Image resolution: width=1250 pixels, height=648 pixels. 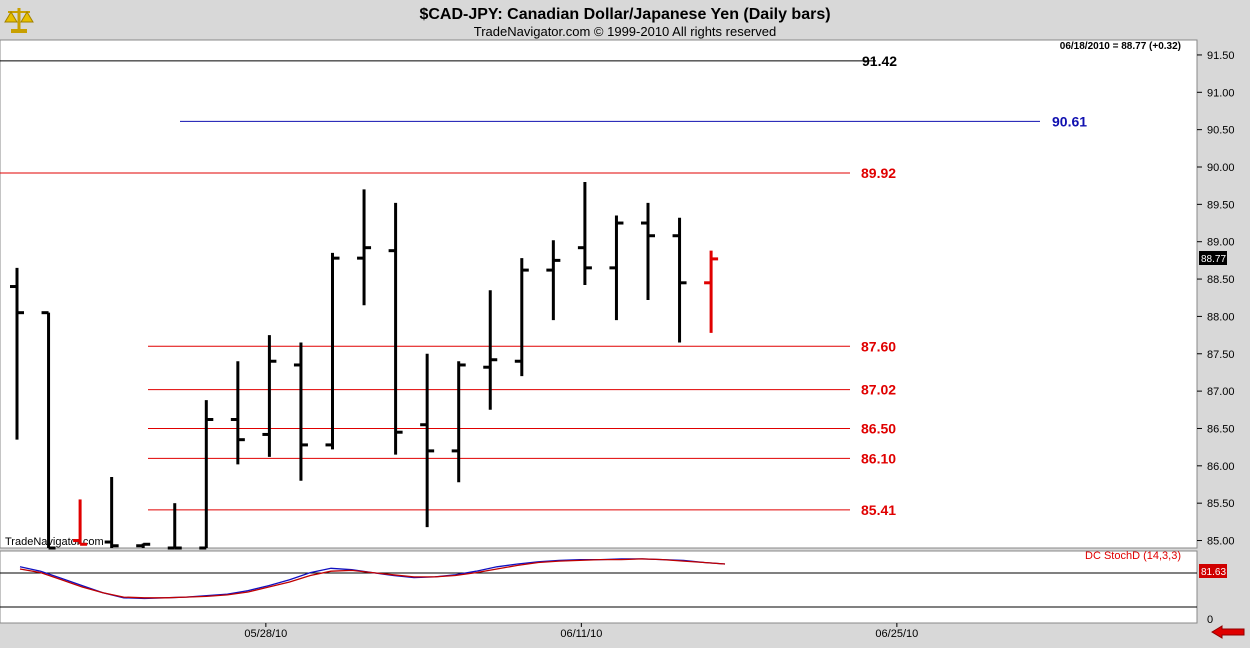 What do you see at coordinates (1221, 243) in the screenshot?
I see `y-tick-label: 89.00` at bounding box center [1221, 243].